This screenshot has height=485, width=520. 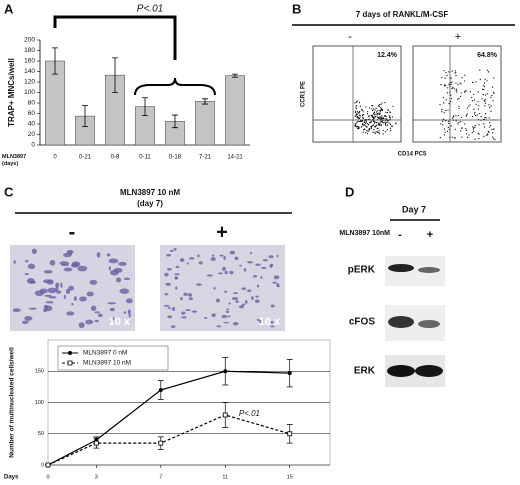 I want to click on x-tick-label: 0-11, so click(x=145, y=158).